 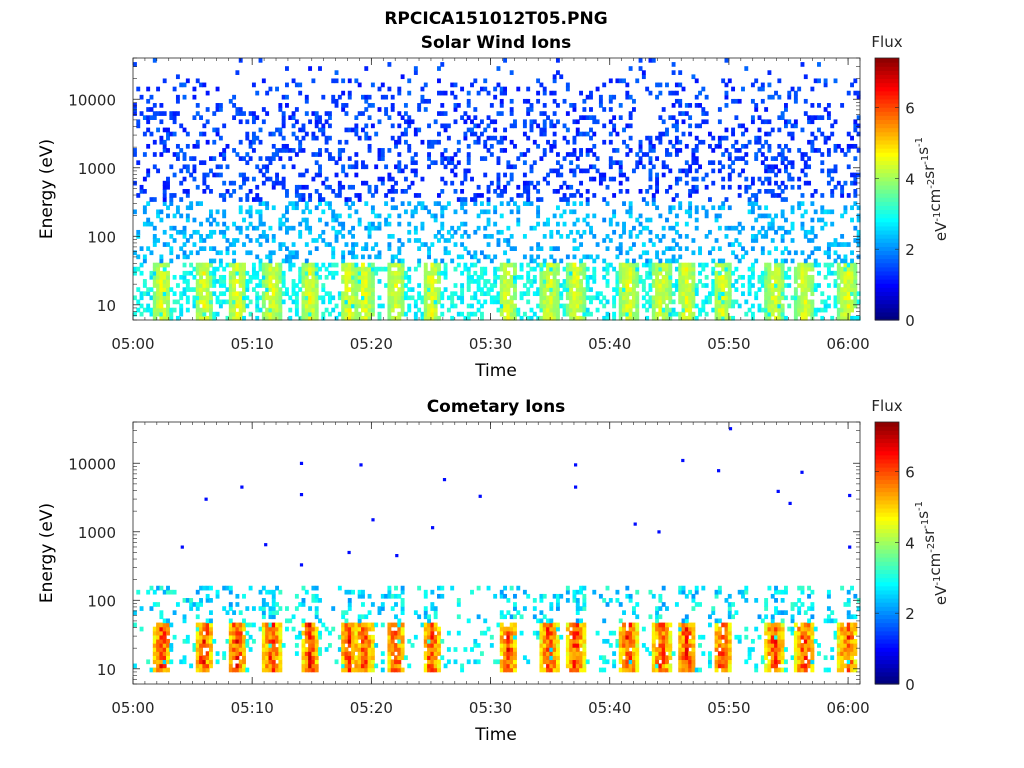 I want to click on colorbar-label: eV-1cm-2sr-1s-1, so click(x=932, y=189).